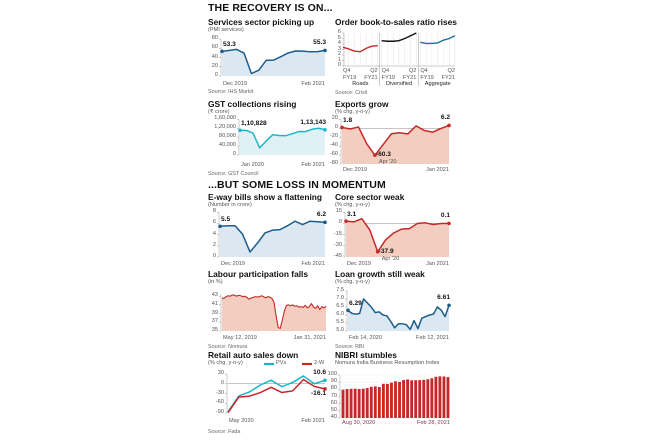 This screenshot has width=660, height=440. I want to click on services-area-fill, so click(273, 62).